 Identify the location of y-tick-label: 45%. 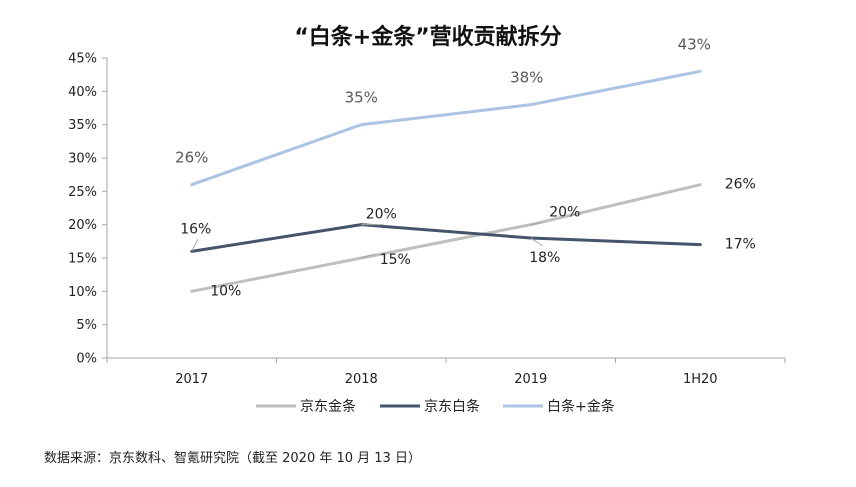
(82, 59).